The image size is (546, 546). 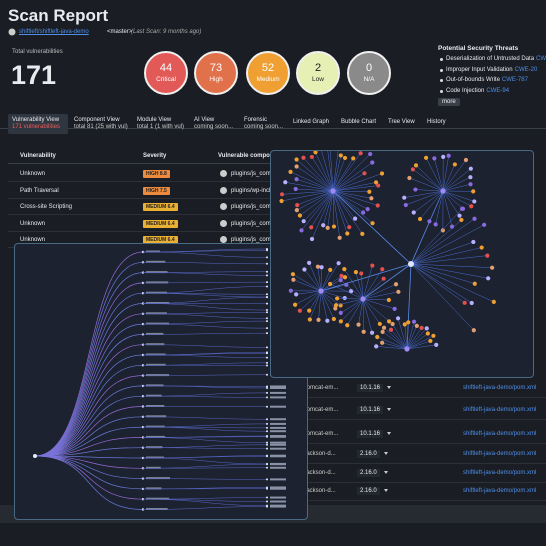 What do you see at coordinates (154, 120) in the screenshot?
I see `tab-label: Module View` at bounding box center [154, 120].